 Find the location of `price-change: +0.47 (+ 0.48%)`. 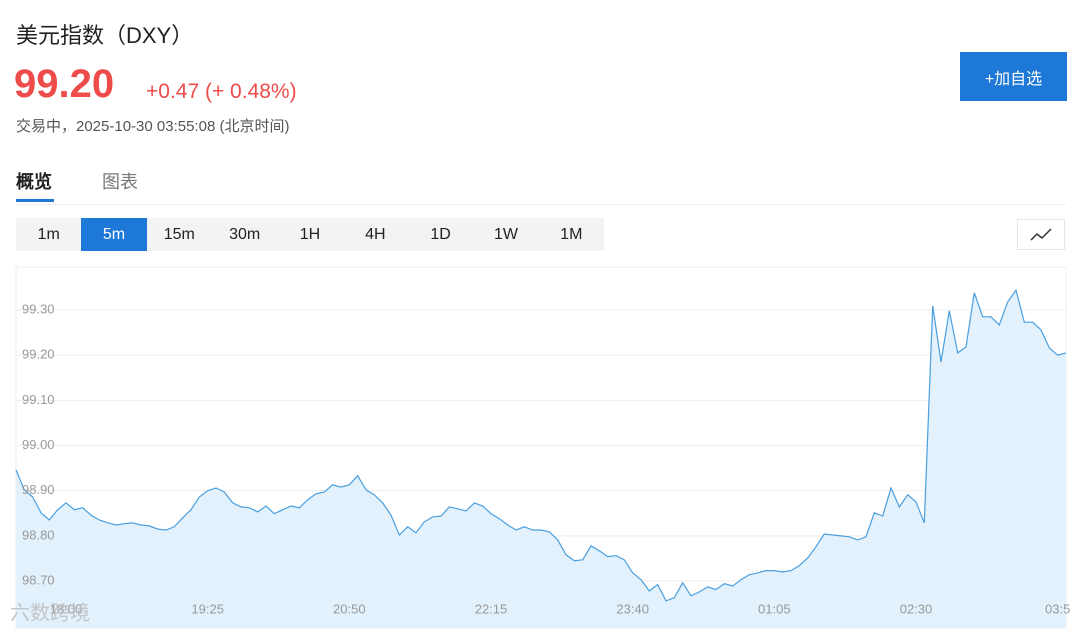

price-change: +0.47 (+ 0.48%) is located at coordinates (221, 91).